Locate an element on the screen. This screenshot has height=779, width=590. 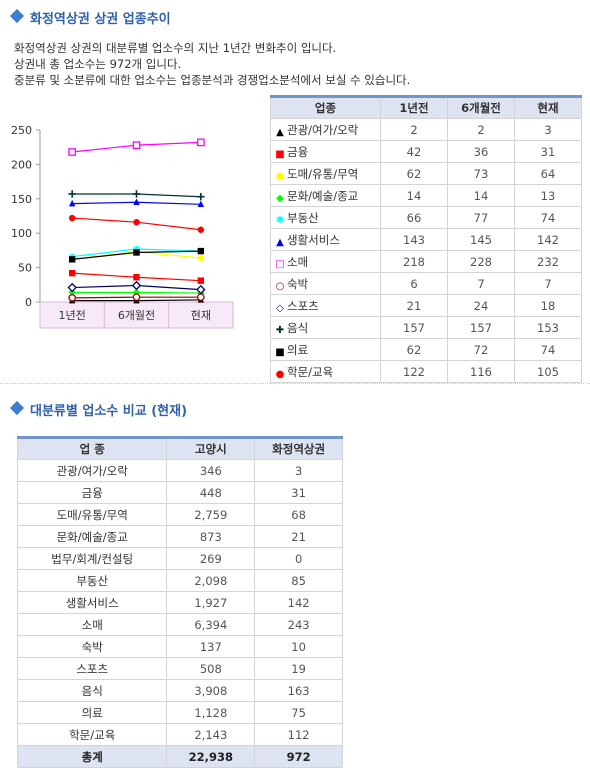
value-goyang: 2,098 is located at coordinates (211, 580).